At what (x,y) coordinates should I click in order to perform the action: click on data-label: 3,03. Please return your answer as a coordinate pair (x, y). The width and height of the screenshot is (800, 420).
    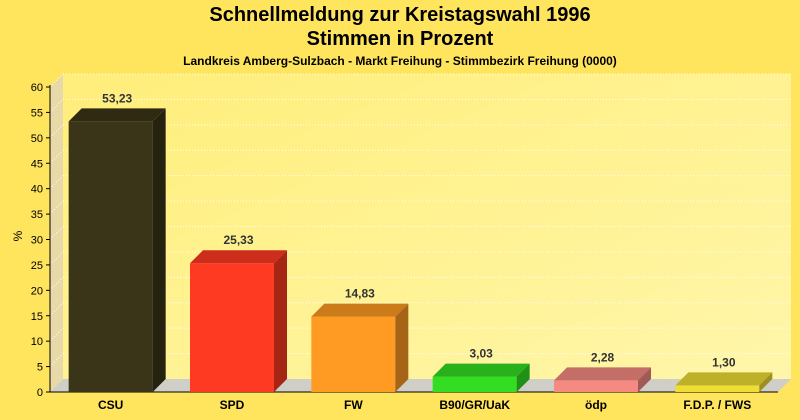
    Looking at the image, I should click on (481, 354).